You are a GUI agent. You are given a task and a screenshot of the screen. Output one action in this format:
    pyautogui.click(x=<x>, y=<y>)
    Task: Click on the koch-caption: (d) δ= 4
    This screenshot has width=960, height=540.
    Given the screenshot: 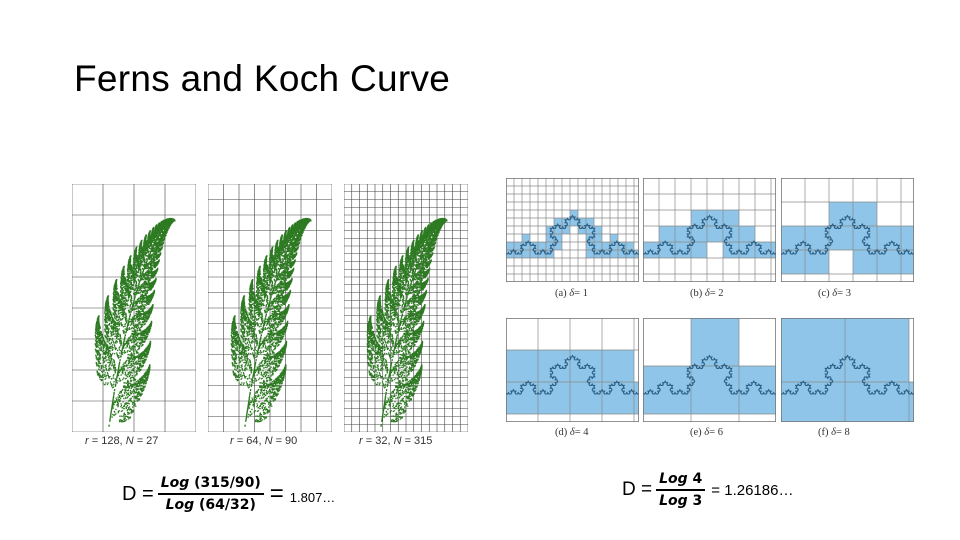 What is the action you would take?
    pyautogui.click(x=572, y=432)
    